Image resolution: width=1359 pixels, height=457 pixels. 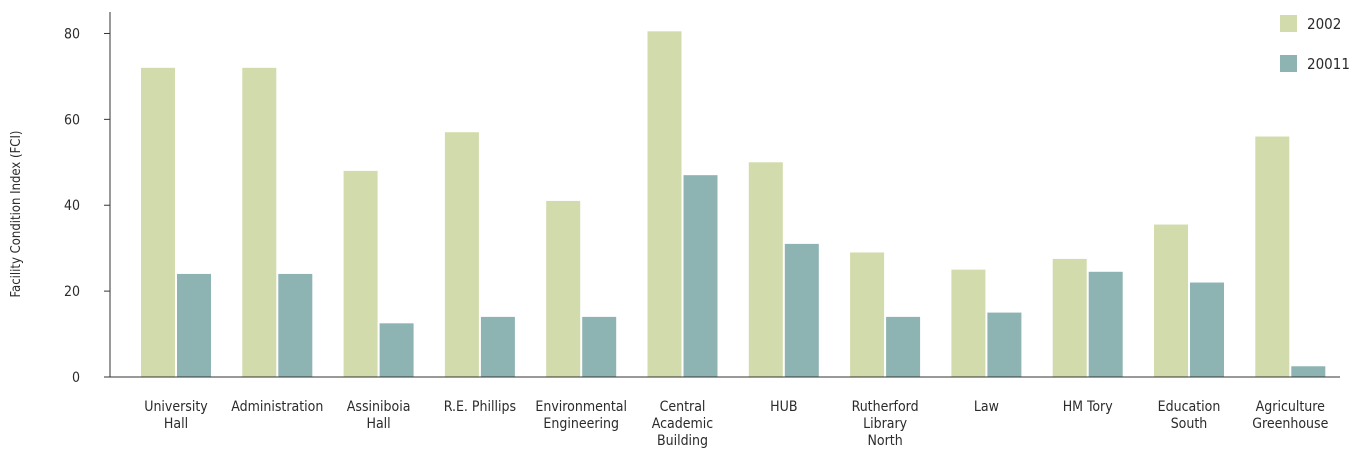 What do you see at coordinates (87, 199) in the screenshot?
I see `y-axis: 0 20 40 60 80` at bounding box center [87, 199].